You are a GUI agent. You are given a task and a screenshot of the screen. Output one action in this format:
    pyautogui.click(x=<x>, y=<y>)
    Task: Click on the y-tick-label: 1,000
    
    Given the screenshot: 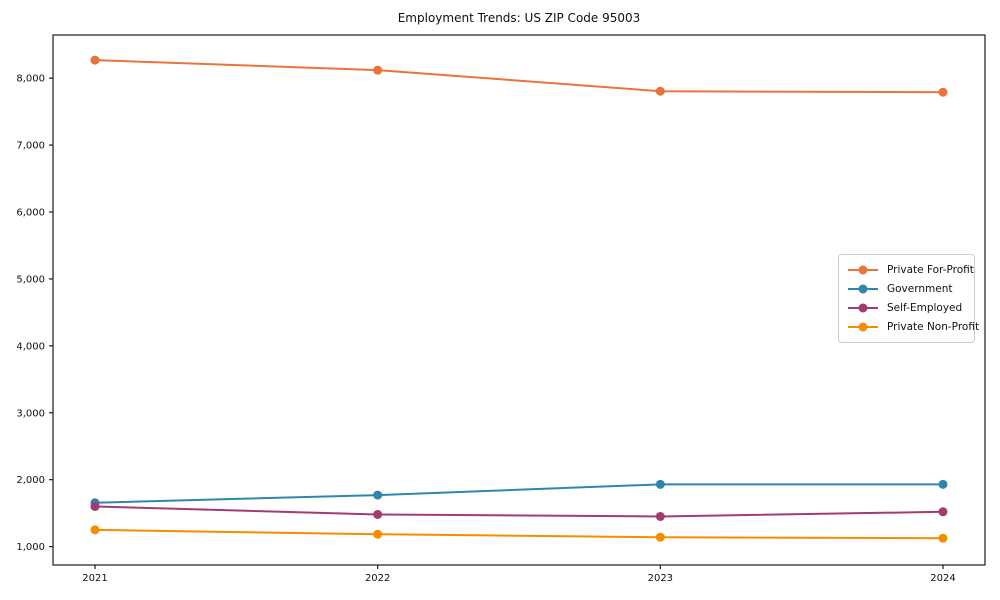 What is the action you would take?
    pyautogui.click(x=30, y=547)
    